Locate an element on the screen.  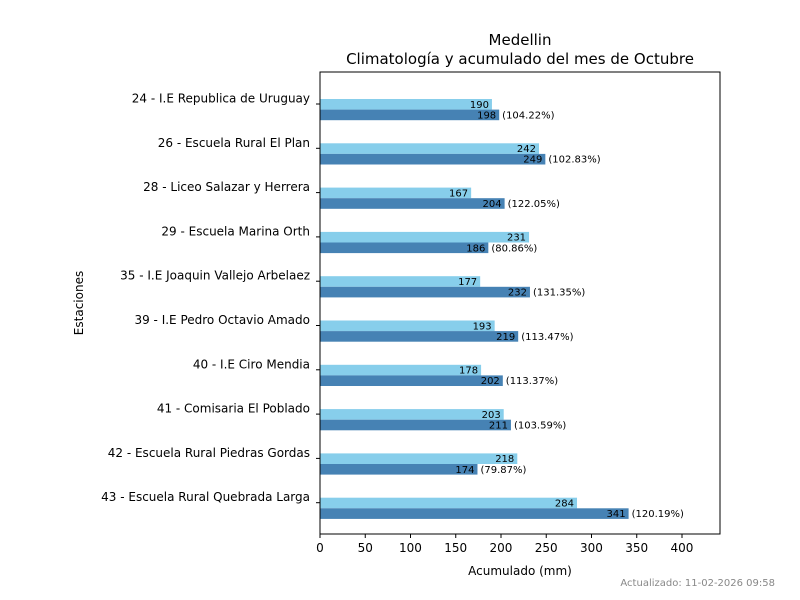
category-label: 42 - Escuela Rural Piedras Gordas is located at coordinates (209, 453).